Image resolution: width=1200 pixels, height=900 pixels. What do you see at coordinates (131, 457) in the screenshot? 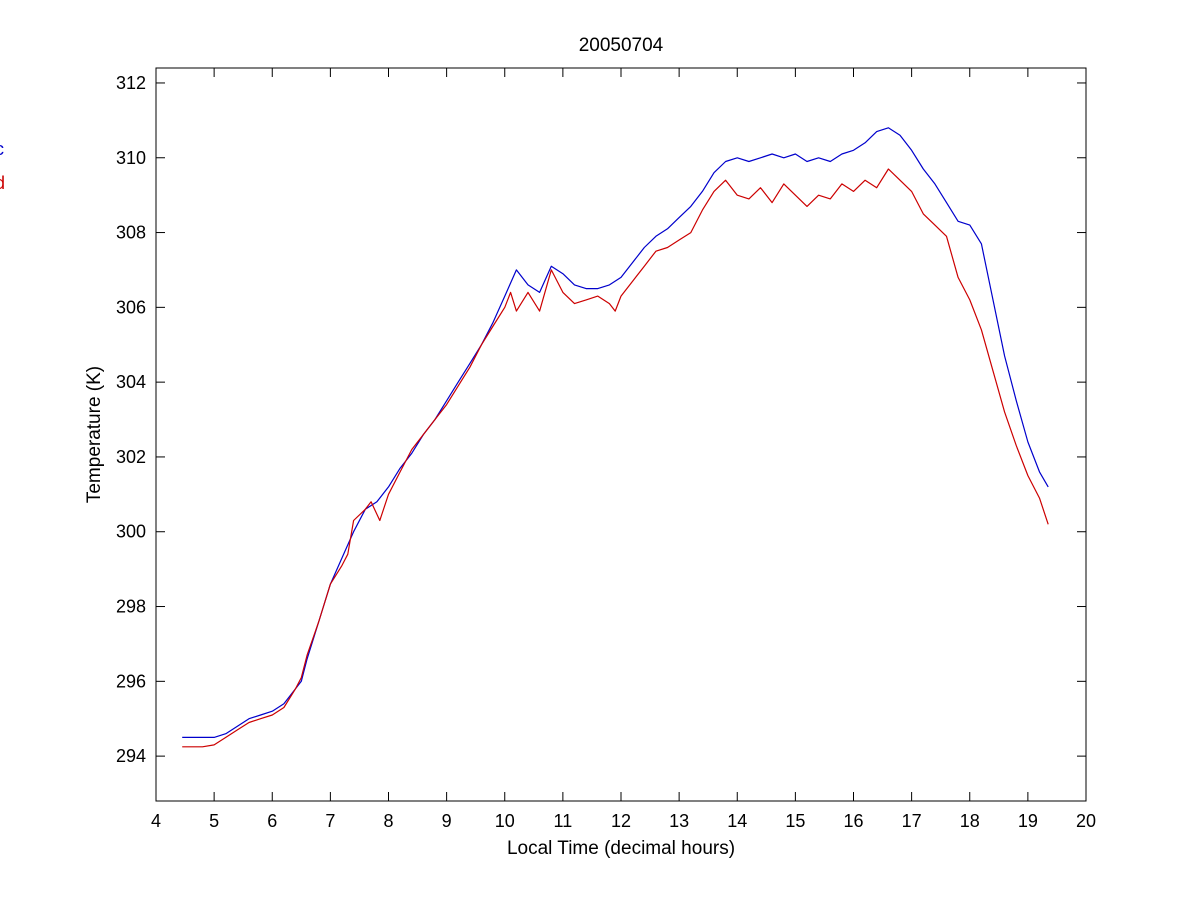
I see `y-tick-label: 302` at bounding box center [131, 457].